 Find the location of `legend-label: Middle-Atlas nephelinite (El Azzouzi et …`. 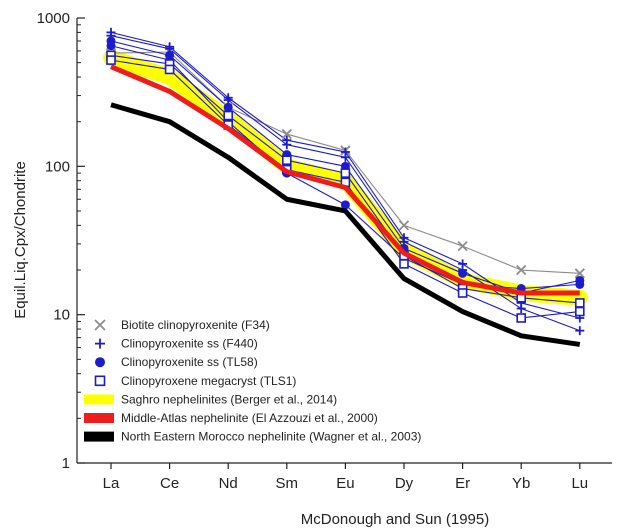

legend-label: Middle-Atlas nephelinite (El Azzouzi et … is located at coordinates (249, 418).